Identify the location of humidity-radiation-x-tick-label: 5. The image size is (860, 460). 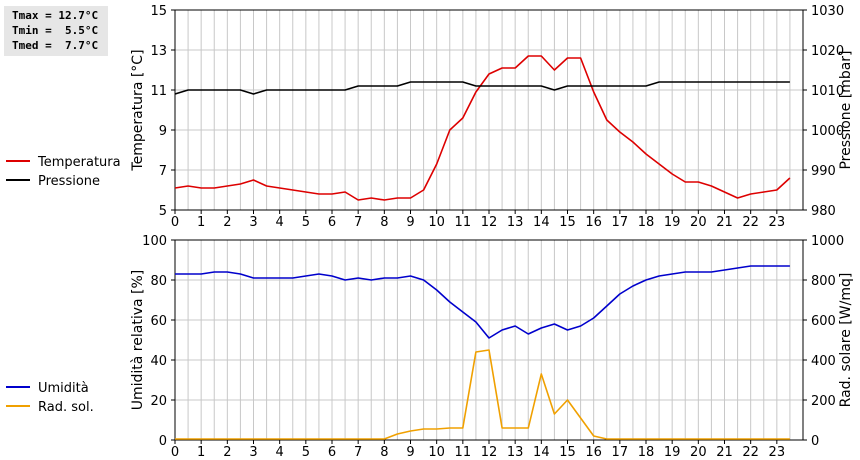
(306, 452).